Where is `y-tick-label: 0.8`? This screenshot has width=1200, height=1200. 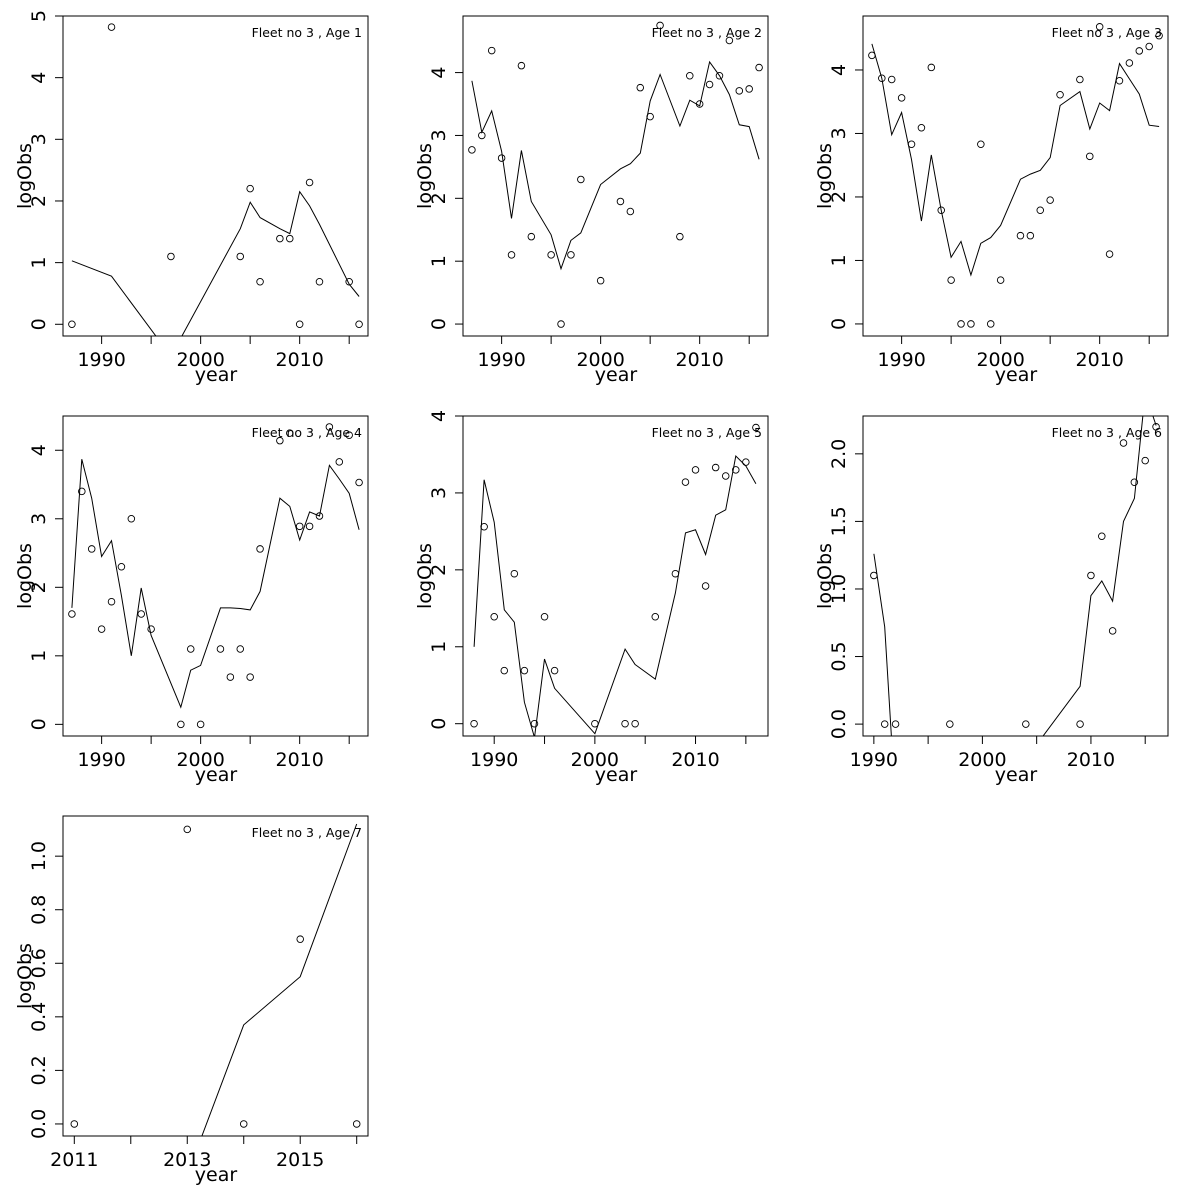
y-tick-label: 0.8 is located at coordinates (39, 910).